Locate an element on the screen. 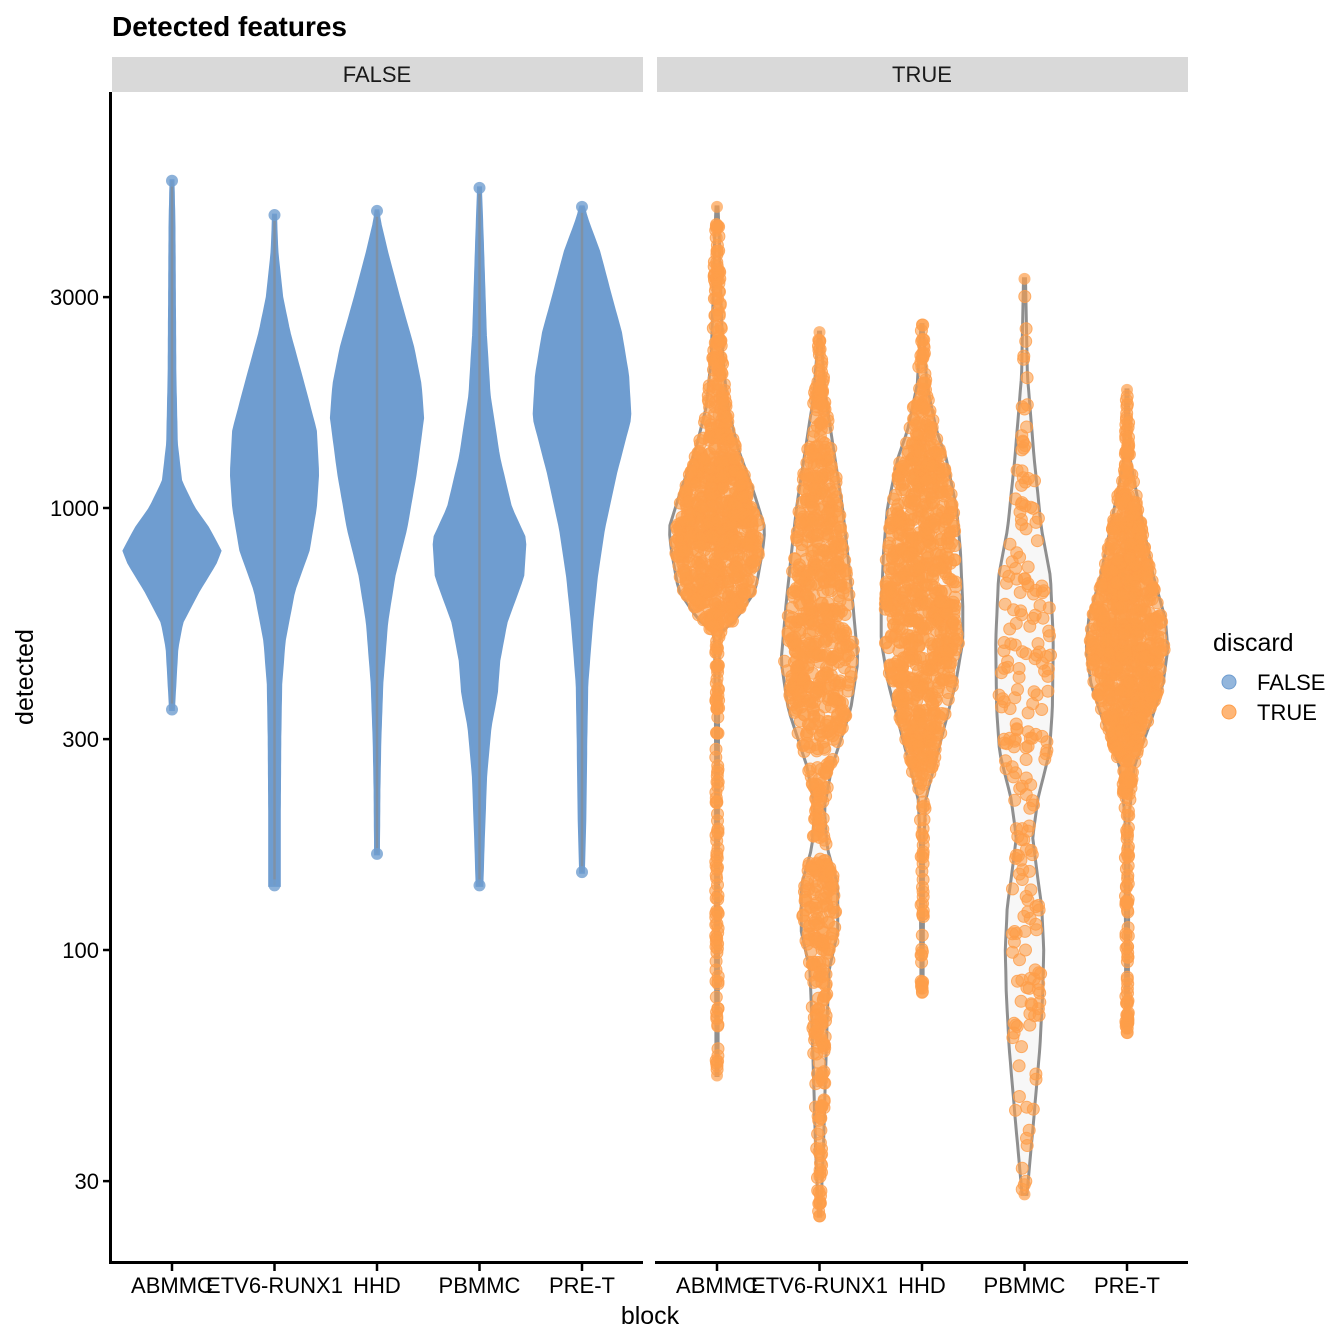 This screenshot has height=1344, width=1344. legend-label-false: FALSE is located at coordinates (1291, 682).